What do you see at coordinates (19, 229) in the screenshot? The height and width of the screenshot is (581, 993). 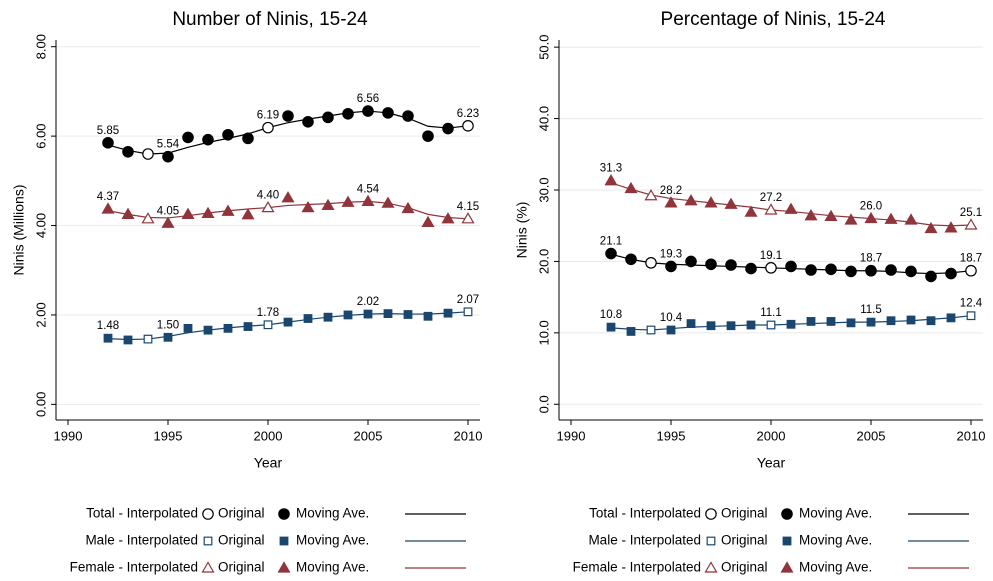 I see `y-axis-title: Ninis (Millions)` at bounding box center [19, 229].